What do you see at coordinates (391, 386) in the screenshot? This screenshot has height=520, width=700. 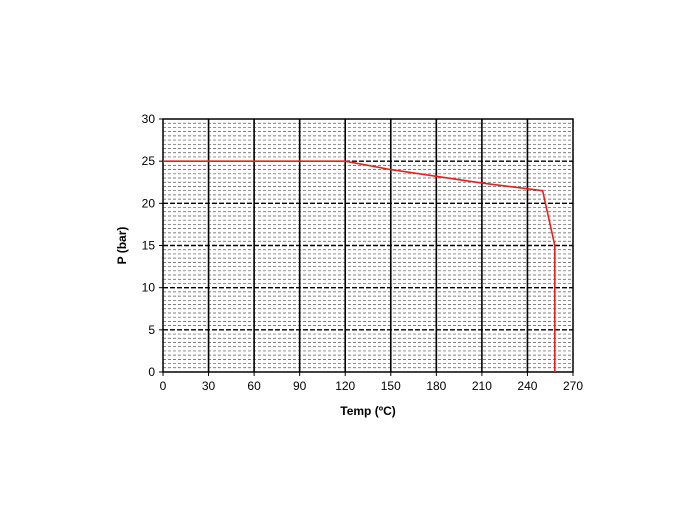 I see `x-tick-label: 150` at bounding box center [391, 386].